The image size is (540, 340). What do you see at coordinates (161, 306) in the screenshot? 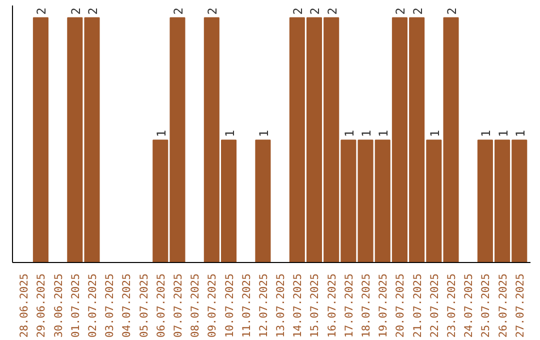
I see `x-tick-label: 06.07.2025` at bounding box center [161, 306].